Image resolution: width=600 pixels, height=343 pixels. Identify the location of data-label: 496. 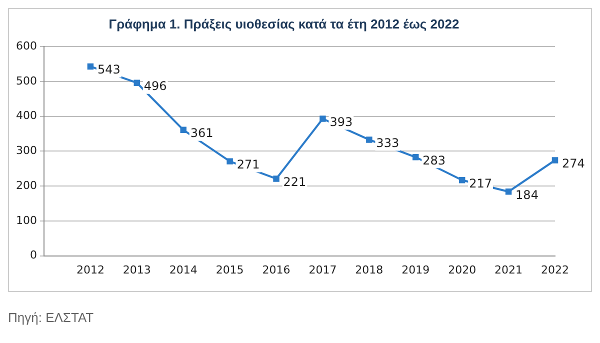
(155, 85).